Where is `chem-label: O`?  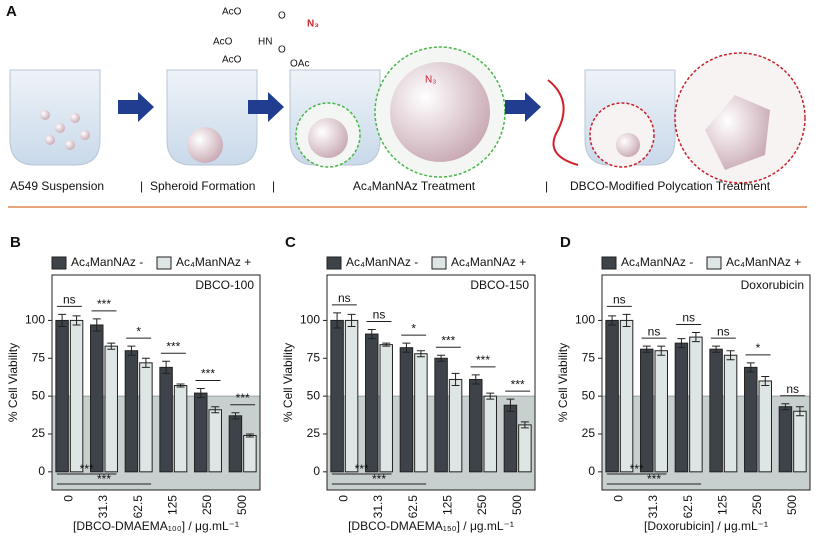 chem-label: O is located at coordinates (282, 16).